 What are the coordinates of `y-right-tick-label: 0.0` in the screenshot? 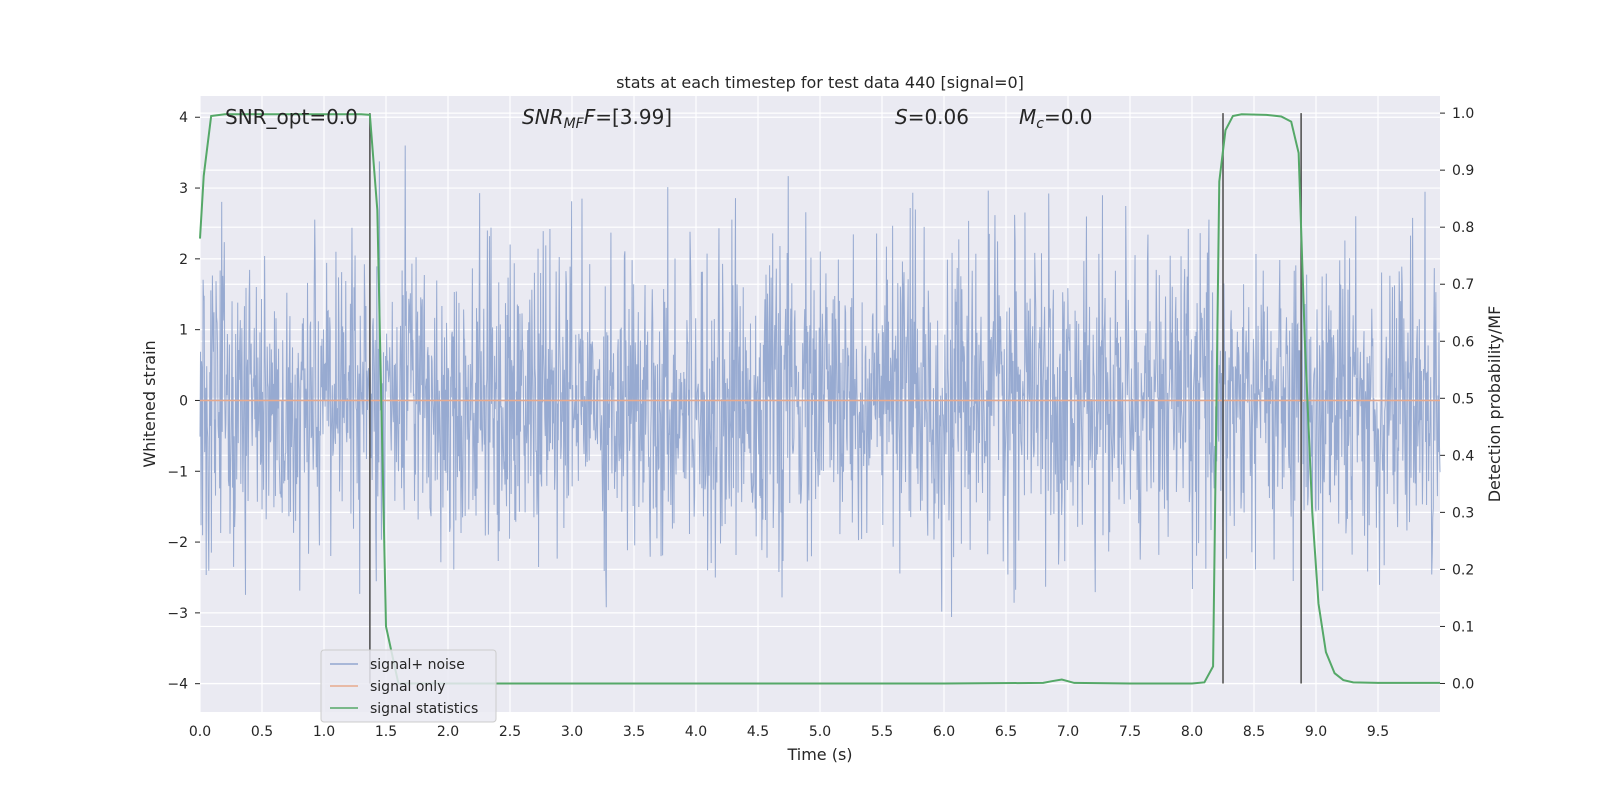 It's located at (1463, 684).